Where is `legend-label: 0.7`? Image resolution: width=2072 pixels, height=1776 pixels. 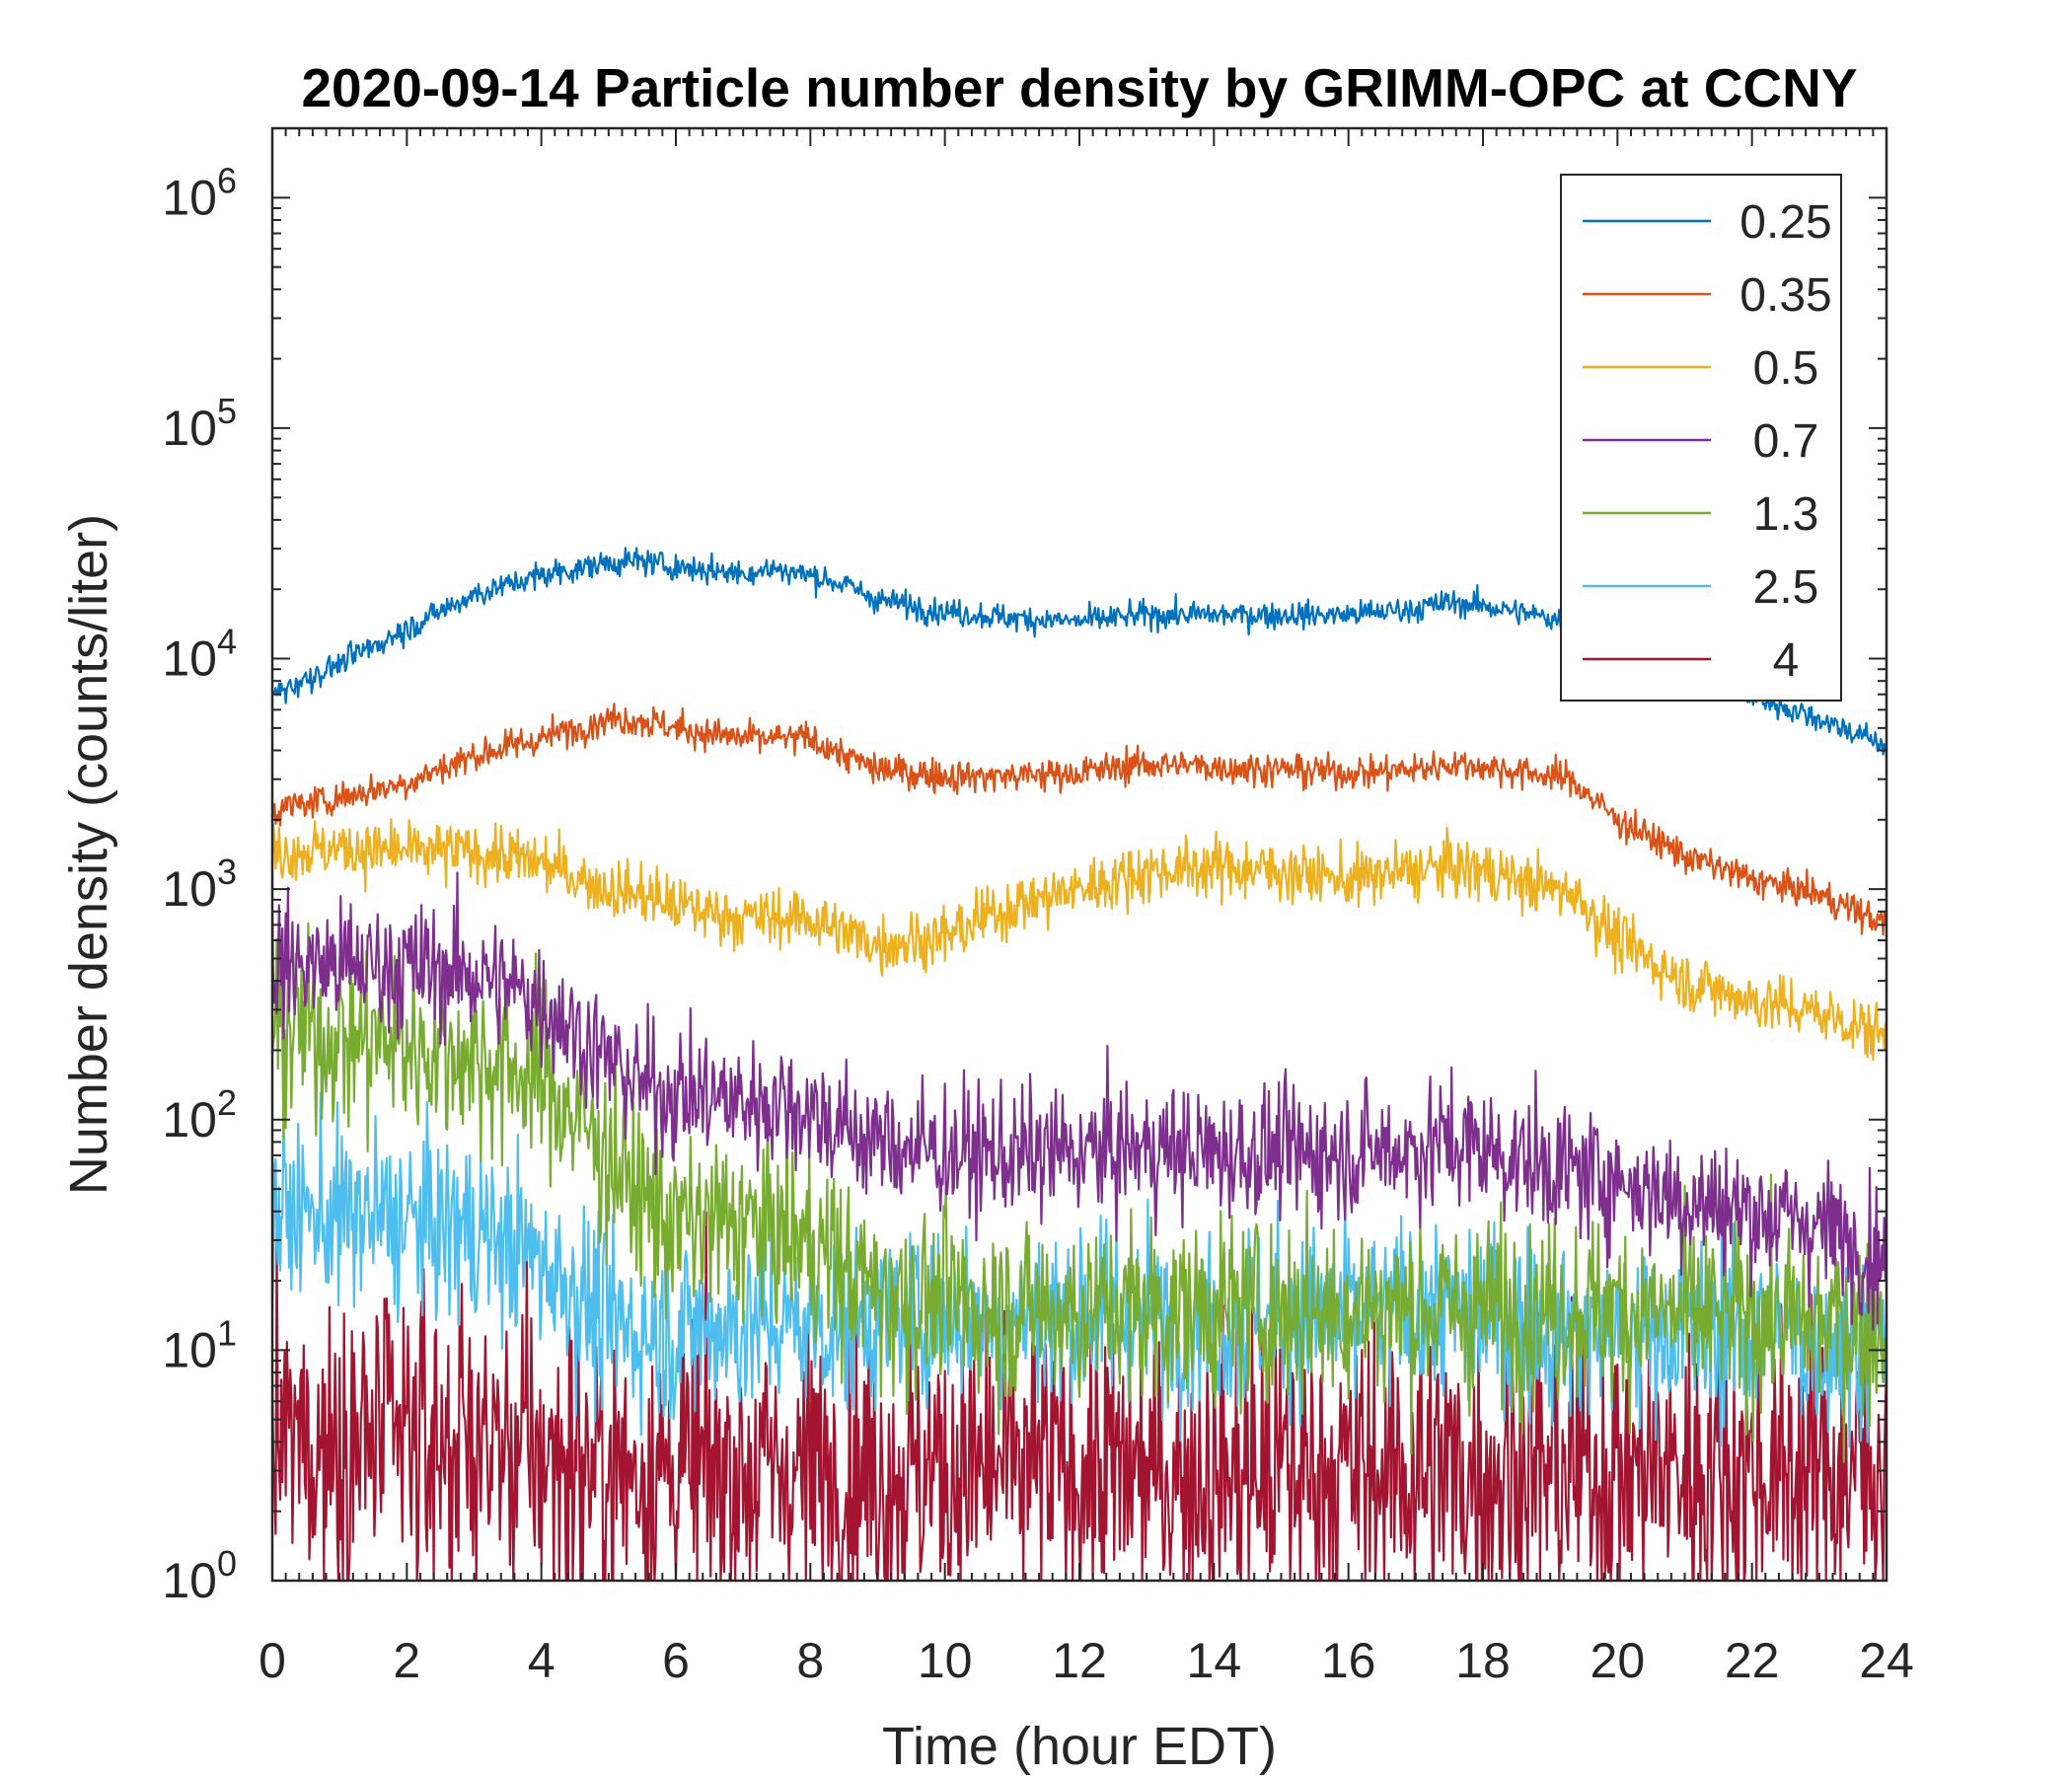
legend-label: 0.7 is located at coordinates (1786, 442).